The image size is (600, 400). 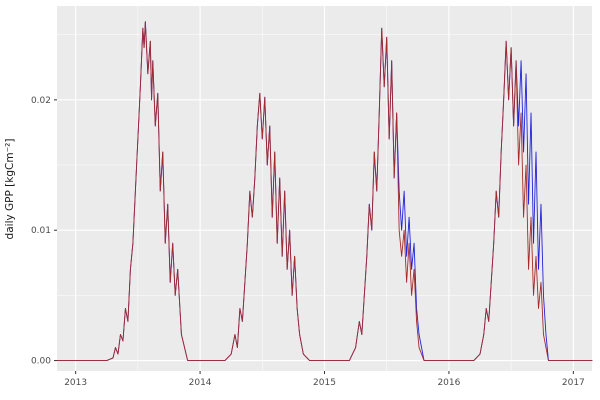 I want to click on x-tick-label: 2017, so click(x=573, y=383).